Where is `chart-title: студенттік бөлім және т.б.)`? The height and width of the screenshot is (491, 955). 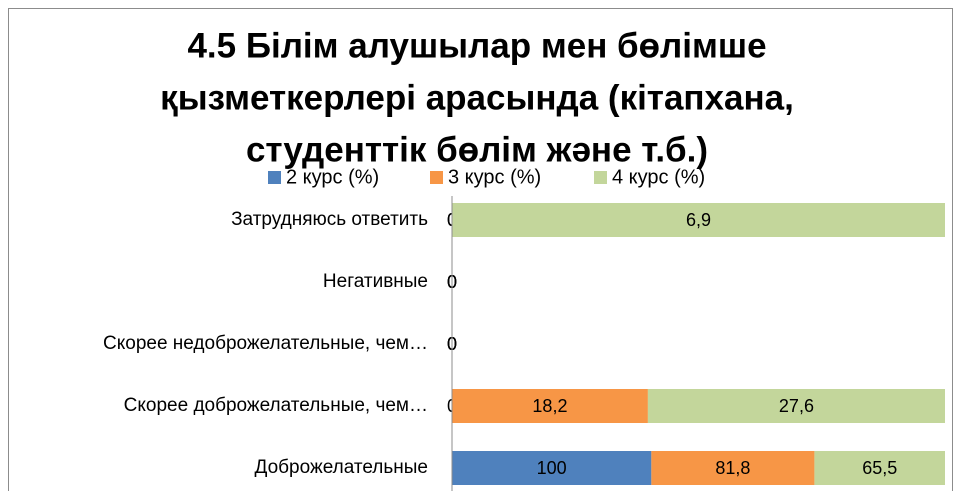 chart-title: студенттік бөлім және т.б.) is located at coordinates (477, 149).